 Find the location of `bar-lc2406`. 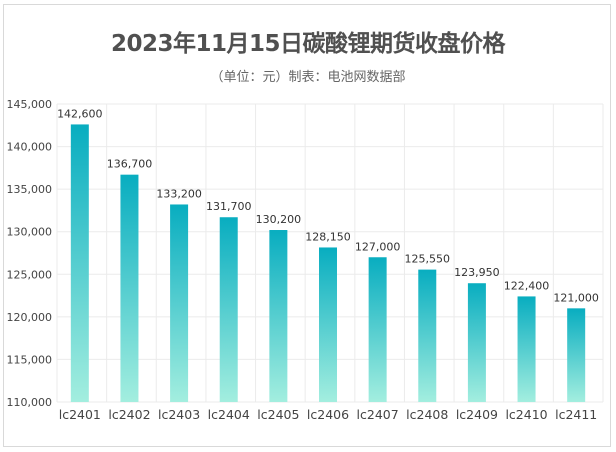

bar-lc2406 is located at coordinates (328, 324).